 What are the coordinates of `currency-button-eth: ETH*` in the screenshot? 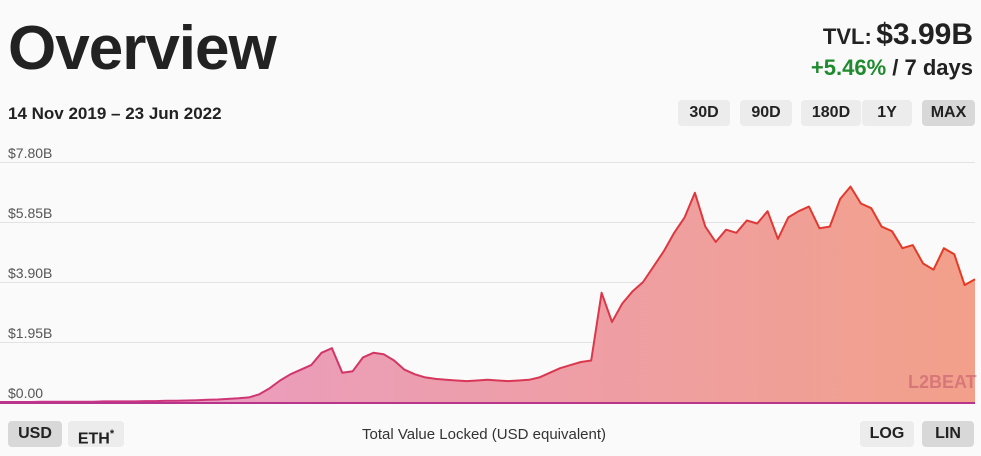 It's located at (96, 434).